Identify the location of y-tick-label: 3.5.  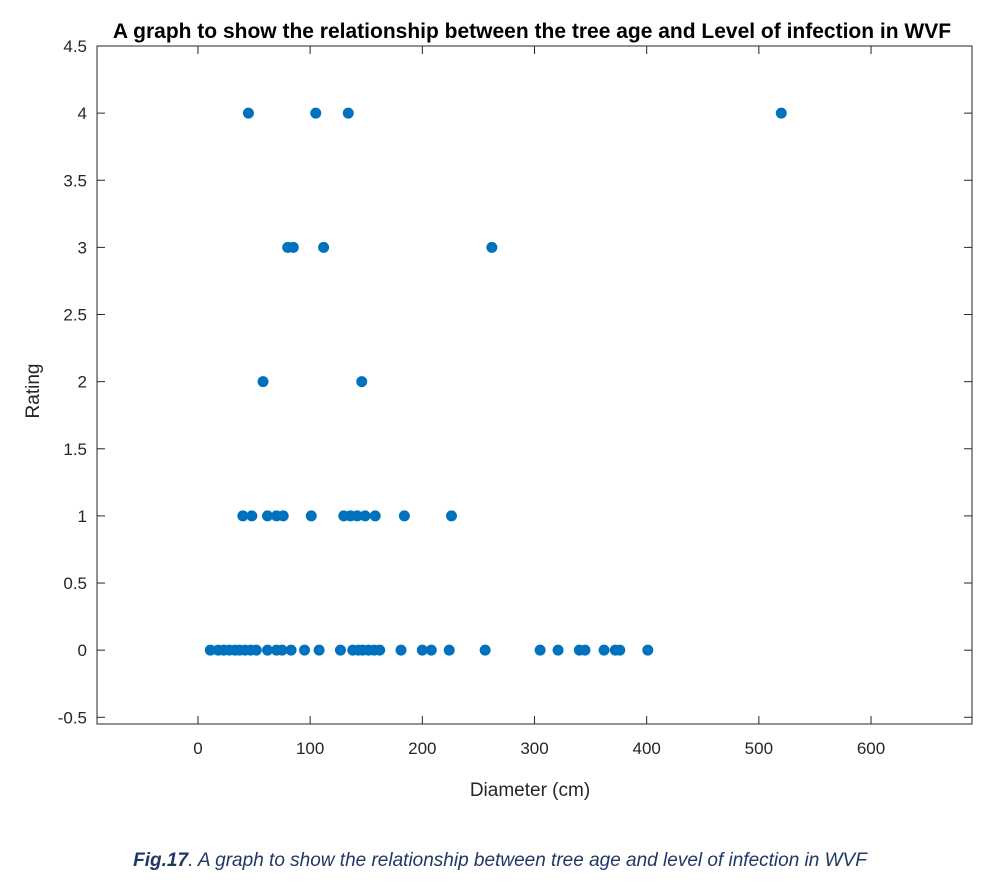
(75, 180).